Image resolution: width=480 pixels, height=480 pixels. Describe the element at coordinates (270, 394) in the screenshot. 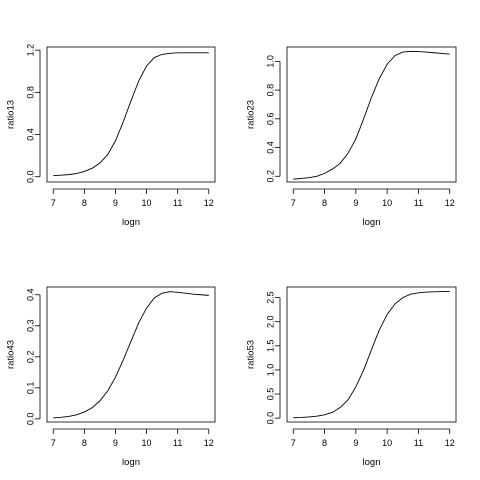

I see `y-tick-label: 0.5` at that location.